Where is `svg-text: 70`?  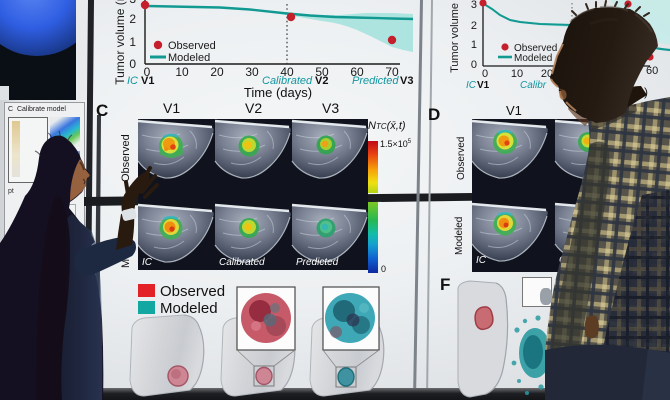 svg-text: 70 is located at coordinates (392, 72).